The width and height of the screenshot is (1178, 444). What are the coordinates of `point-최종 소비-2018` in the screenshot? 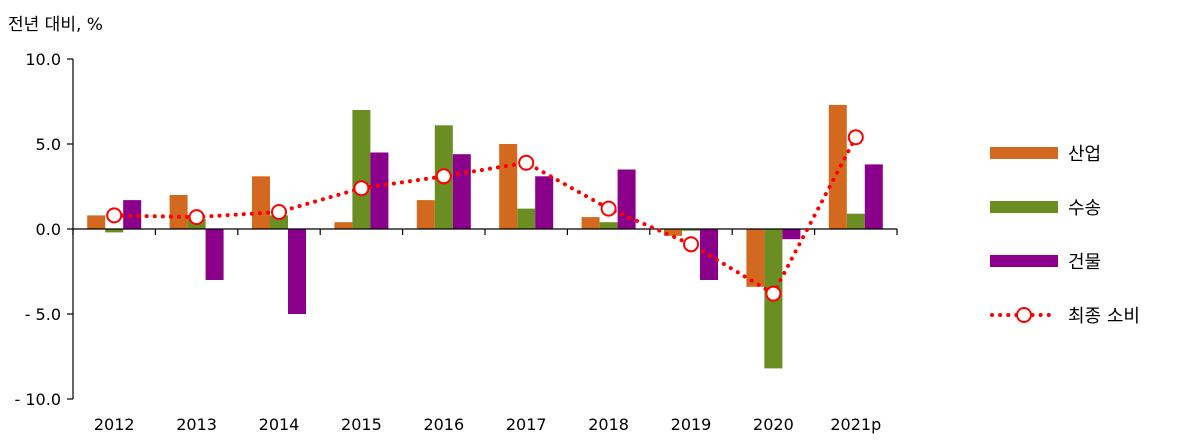 It's located at (608, 208).